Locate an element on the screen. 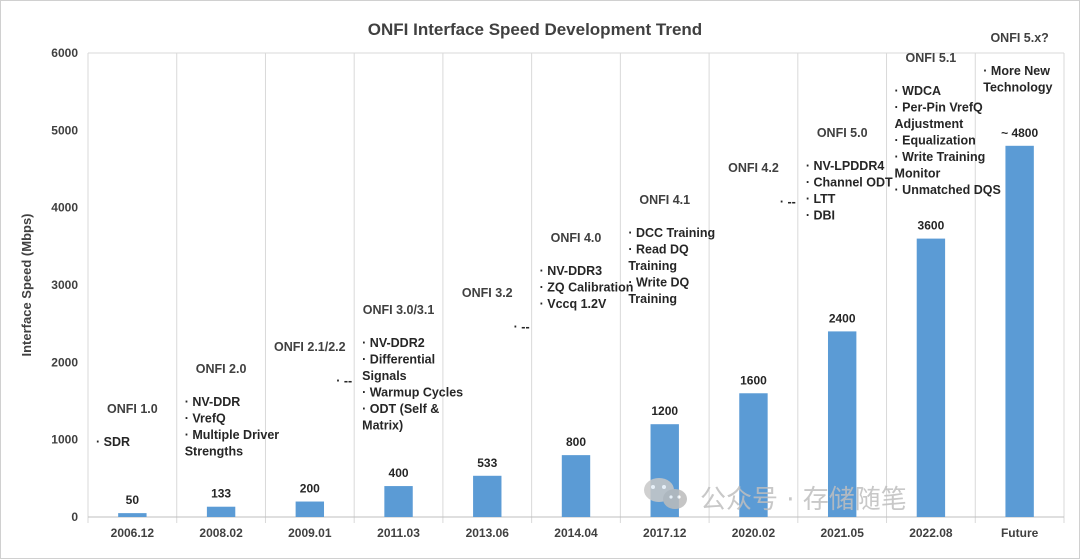 This screenshot has height=559, width=1080. y-tick-label: 0 is located at coordinates (74, 517).